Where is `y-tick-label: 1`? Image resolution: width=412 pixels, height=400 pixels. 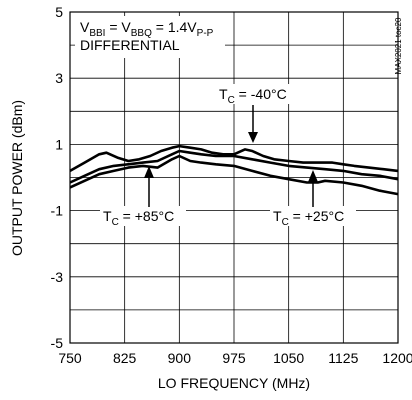
y-tick-label: 1 is located at coordinates (59, 144).